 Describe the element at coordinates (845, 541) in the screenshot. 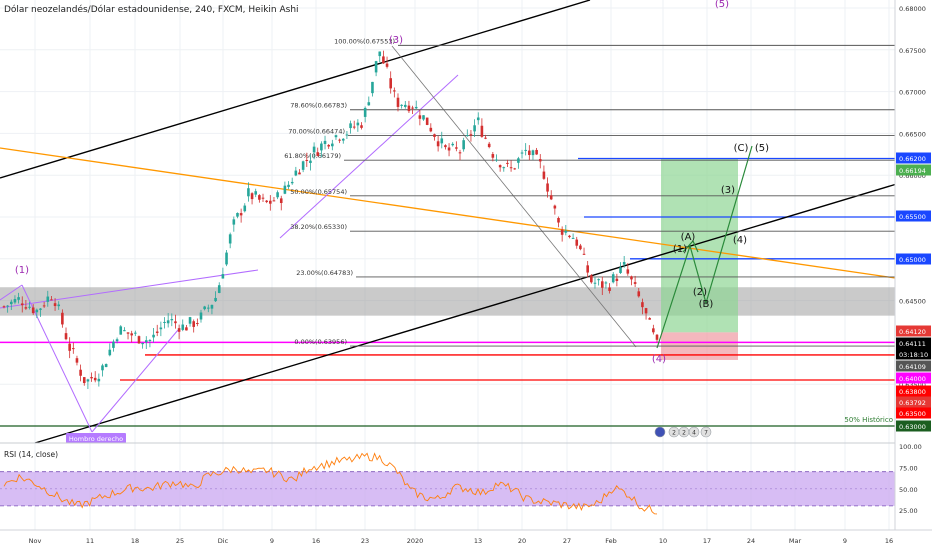

I see `time-tick-label: 9` at that location.